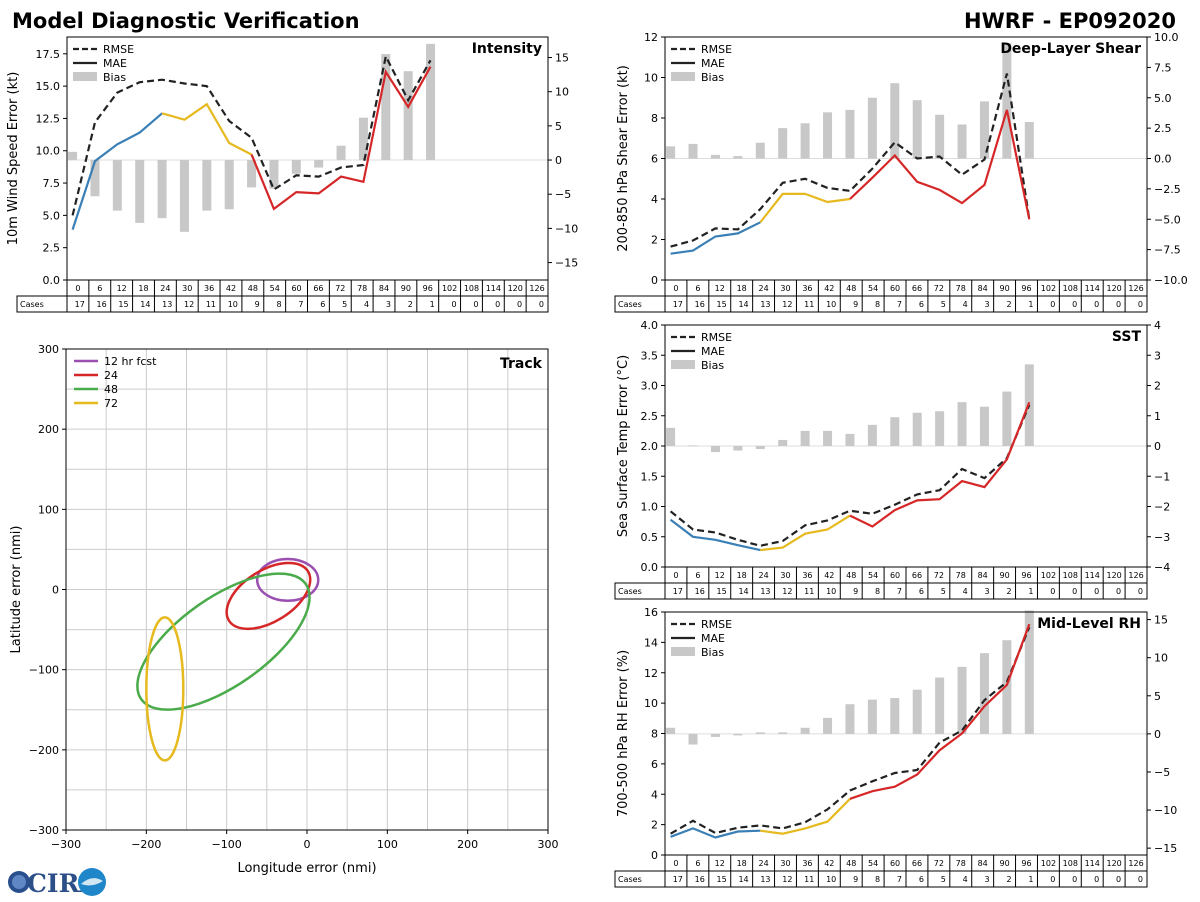 The height and width of the screenshot is (902, 1200). What do you see at coordinates (743, 304) in the screenshot?
I see `cases-cell: 14` at bounding box center [743, 304].